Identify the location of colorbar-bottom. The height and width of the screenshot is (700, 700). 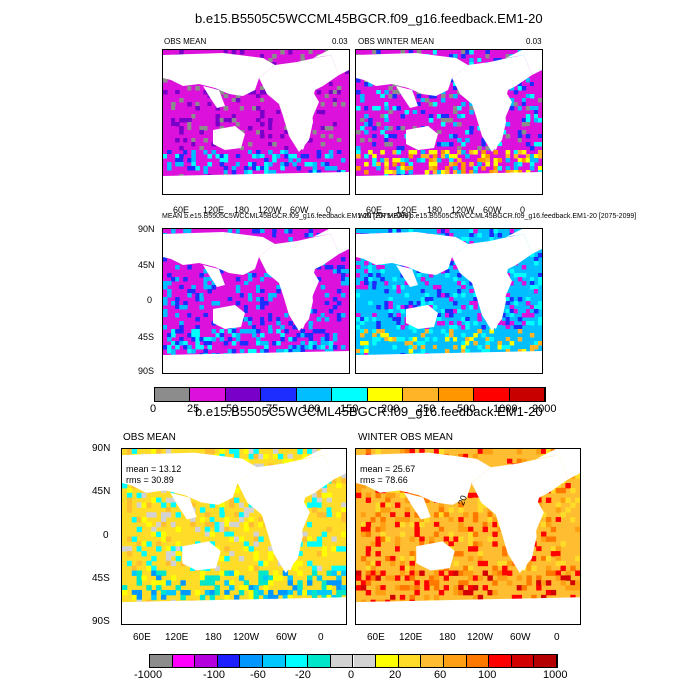
(353, 661).